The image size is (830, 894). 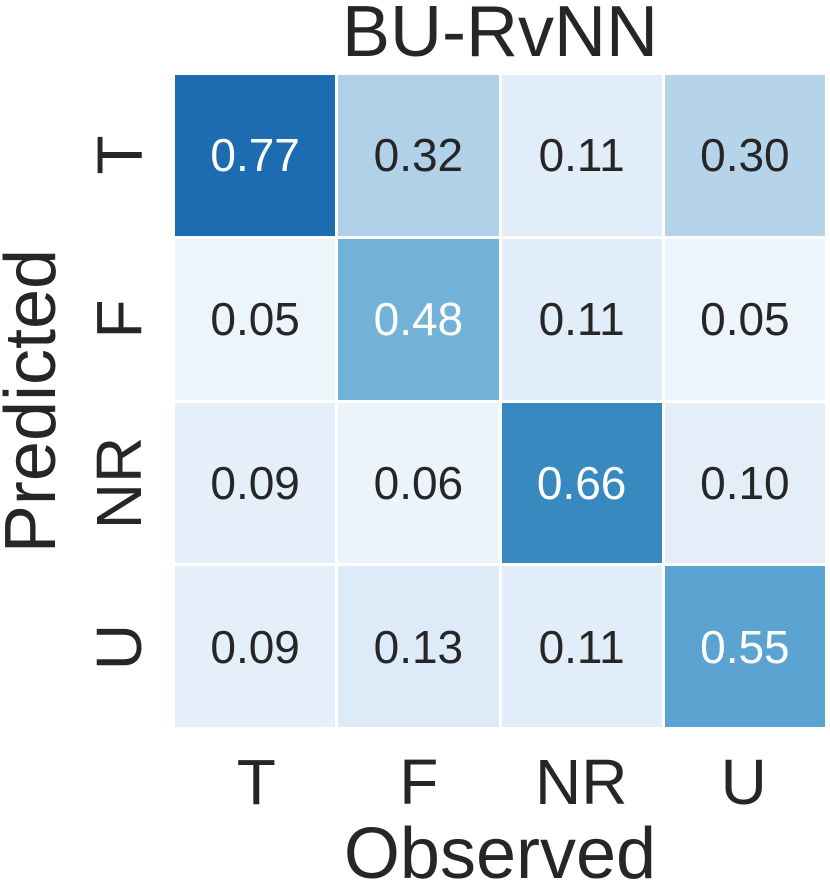 I want to click on y-tick-label: T, so click(x=119, y=155).